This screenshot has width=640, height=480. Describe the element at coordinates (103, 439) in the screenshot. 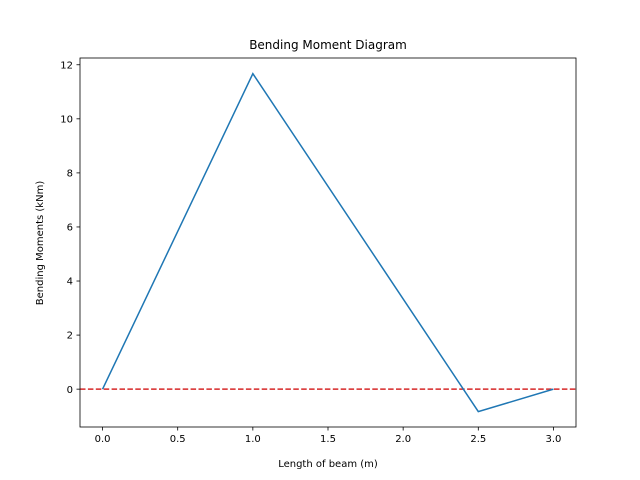

I see `x-tick-label: 0.0` at that location.